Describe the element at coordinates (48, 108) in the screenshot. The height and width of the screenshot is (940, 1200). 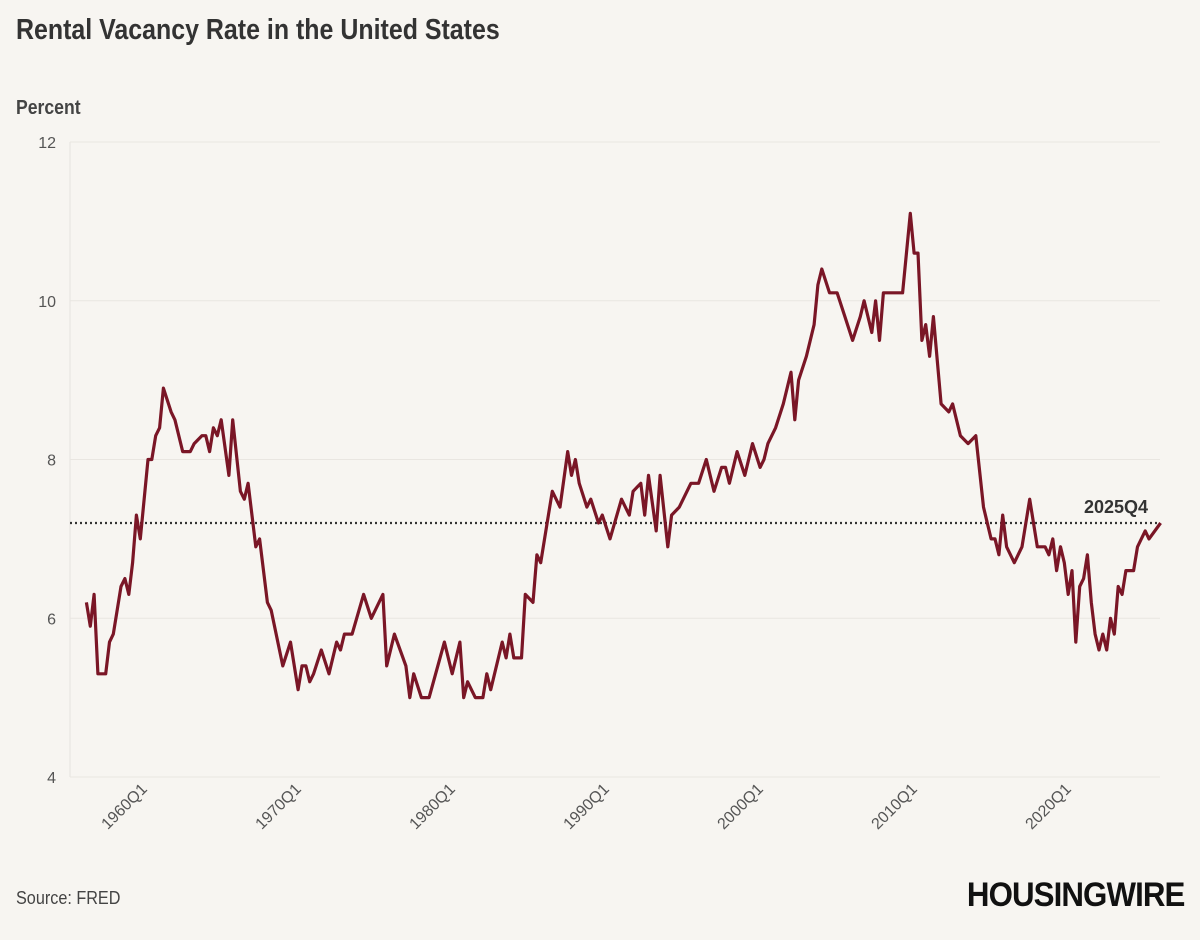
I see `y-axis-label: Percent` at that location.